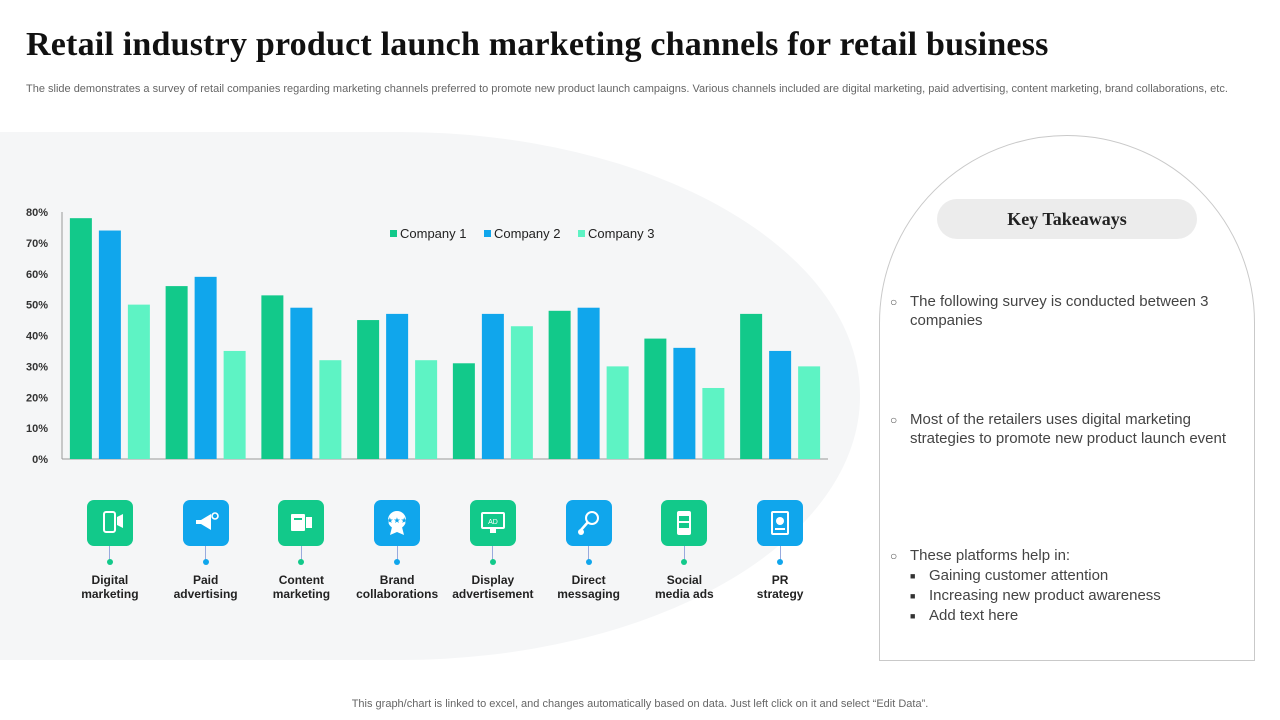 The height and width of the screenshot is (720, 1280). I want to click on chart-legend: Company 1 Company 2 Company 3, so click(522, 233).